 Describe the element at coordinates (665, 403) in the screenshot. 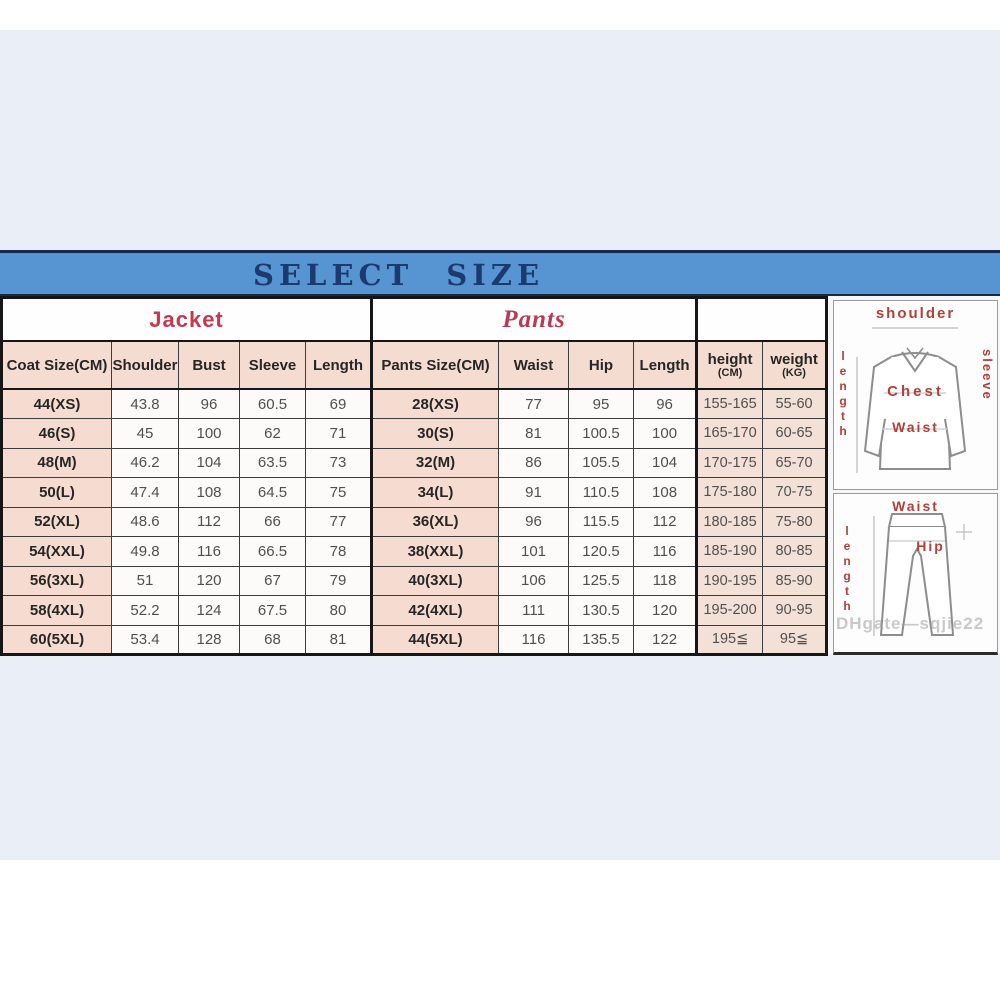

I see `pants-length-cell: 96` at that location.